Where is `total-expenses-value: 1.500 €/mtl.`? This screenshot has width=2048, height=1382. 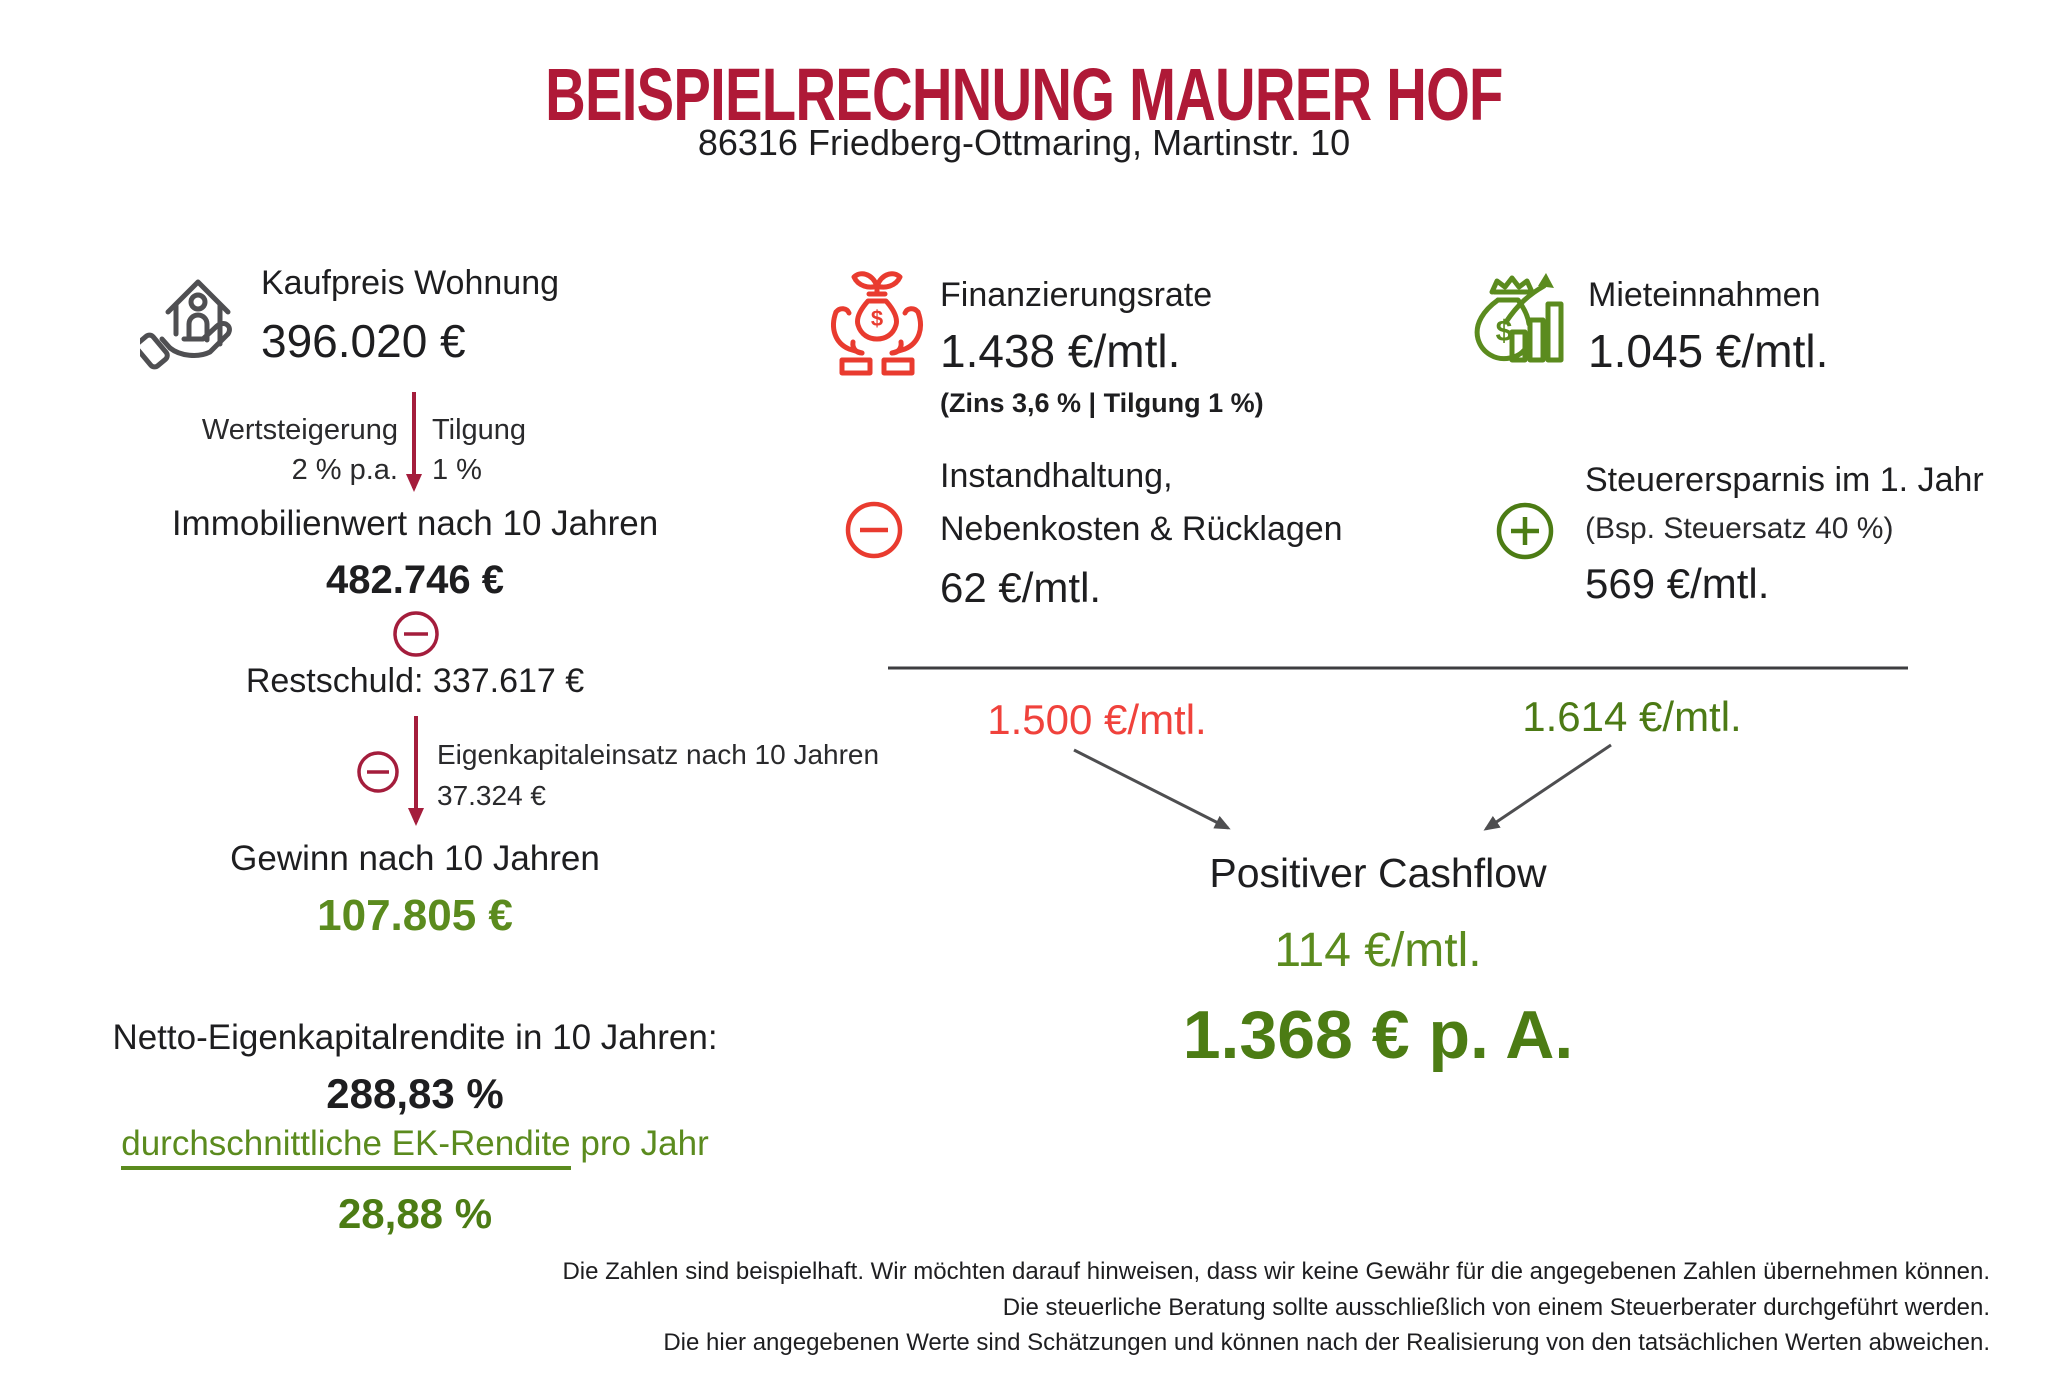
total-expenses-value: 1.500 €/mtl. is located at coordinates (1097, 719).